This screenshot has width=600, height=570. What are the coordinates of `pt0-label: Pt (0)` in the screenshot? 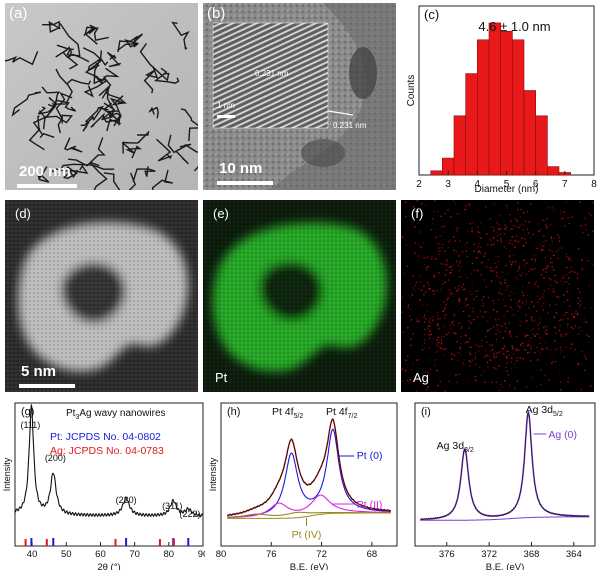 It's located at (370, 456).